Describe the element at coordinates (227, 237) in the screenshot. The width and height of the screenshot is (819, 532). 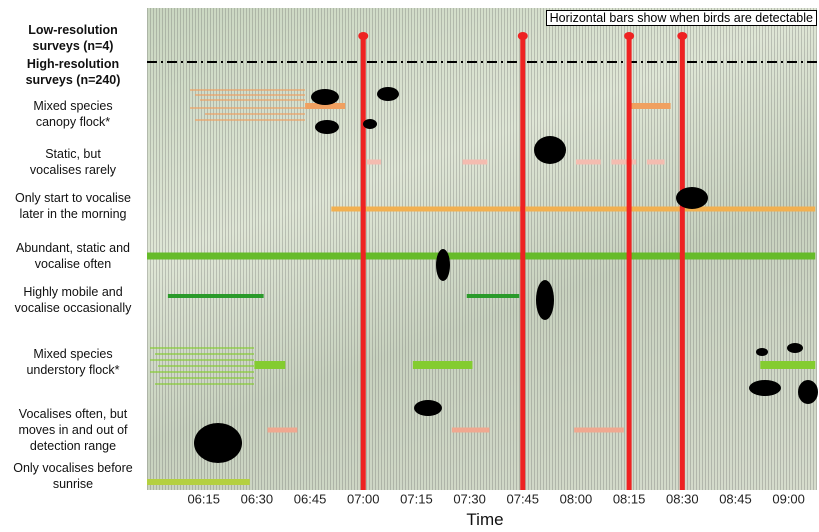
I see `flock-detail-lines` at that location.